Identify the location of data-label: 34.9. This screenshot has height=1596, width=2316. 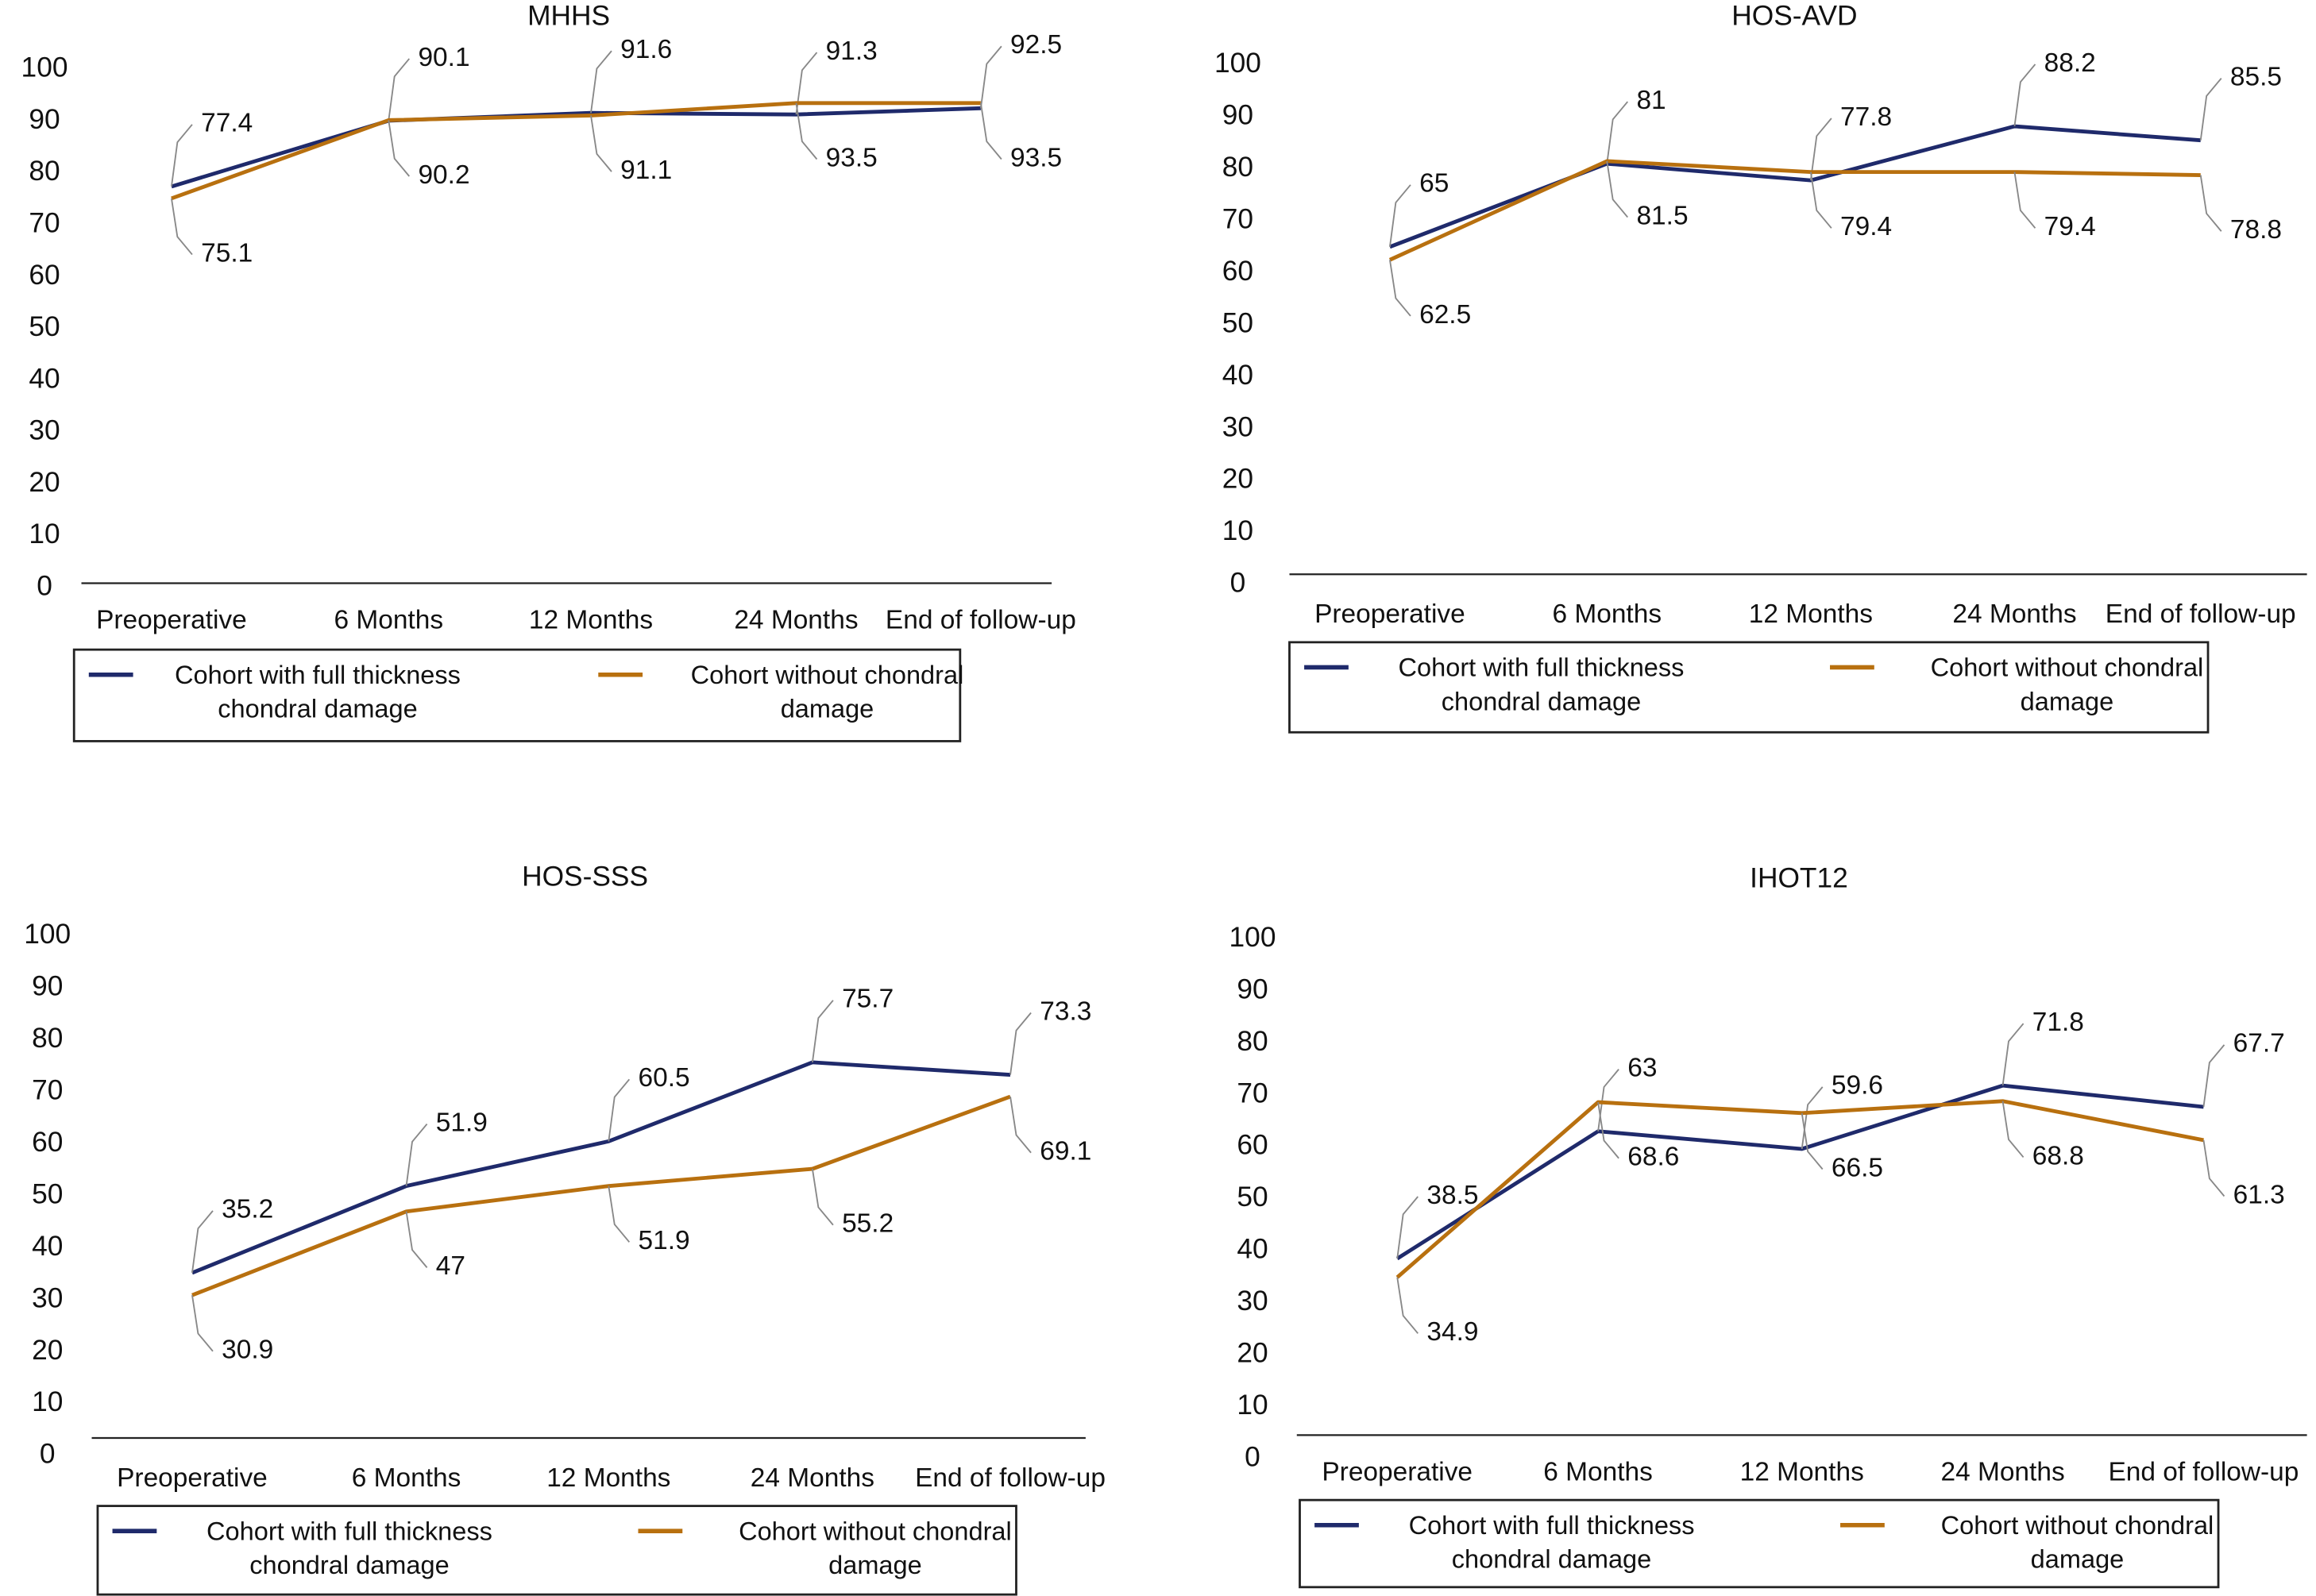
(1452, 1332).